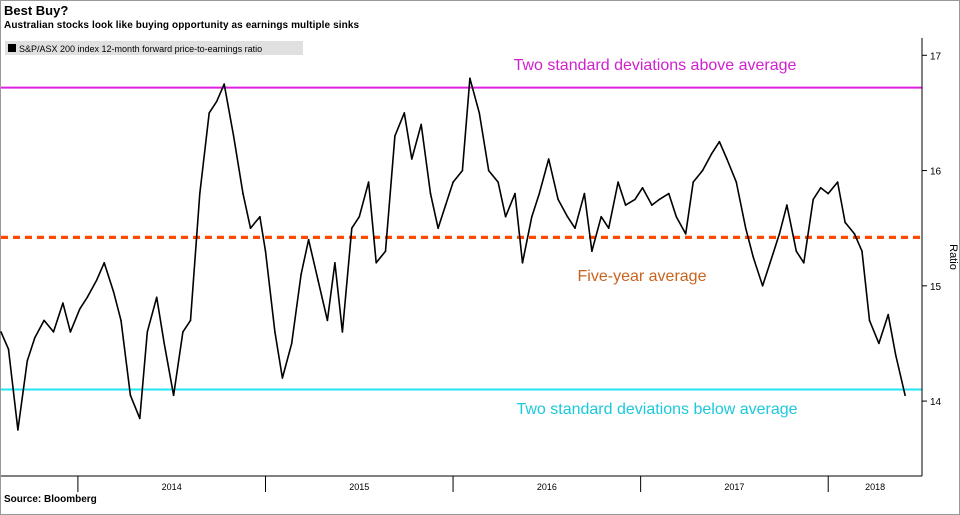 This screenshot has width=960, height=515. What do you see at coordinates (12, 48) in the screenshot?
I see `legend-swatch` at bounding box center [12, 48].